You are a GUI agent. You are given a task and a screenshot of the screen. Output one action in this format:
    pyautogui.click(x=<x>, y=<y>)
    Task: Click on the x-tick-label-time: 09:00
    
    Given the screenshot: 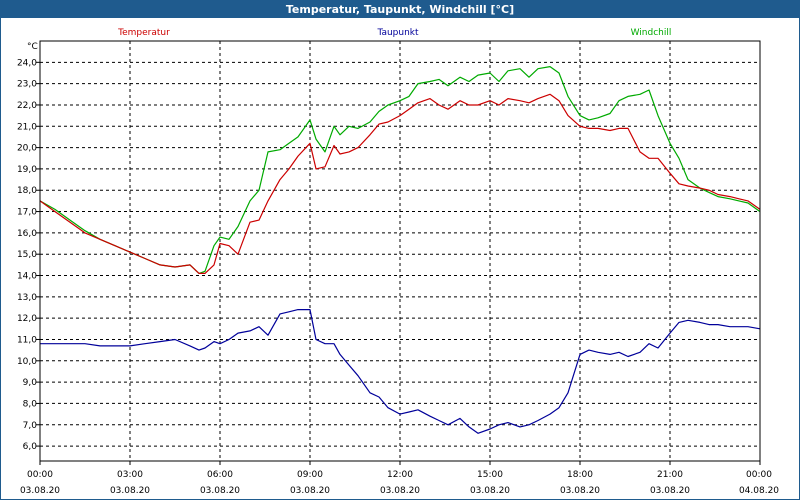 What is the action you would take?
    pyautogui.click(x=310, y=475)
    